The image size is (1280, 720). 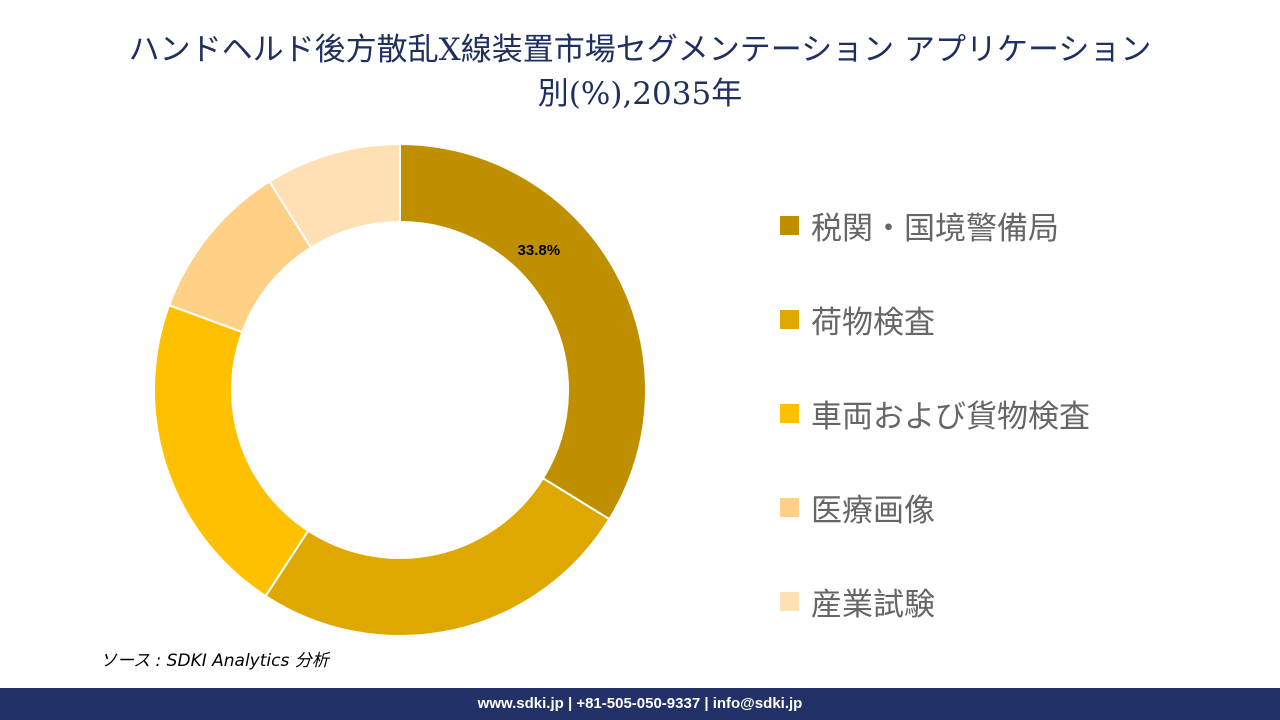 I want to click on chart-title-line2: 別(%),2035年, so click(x=640, y=94).